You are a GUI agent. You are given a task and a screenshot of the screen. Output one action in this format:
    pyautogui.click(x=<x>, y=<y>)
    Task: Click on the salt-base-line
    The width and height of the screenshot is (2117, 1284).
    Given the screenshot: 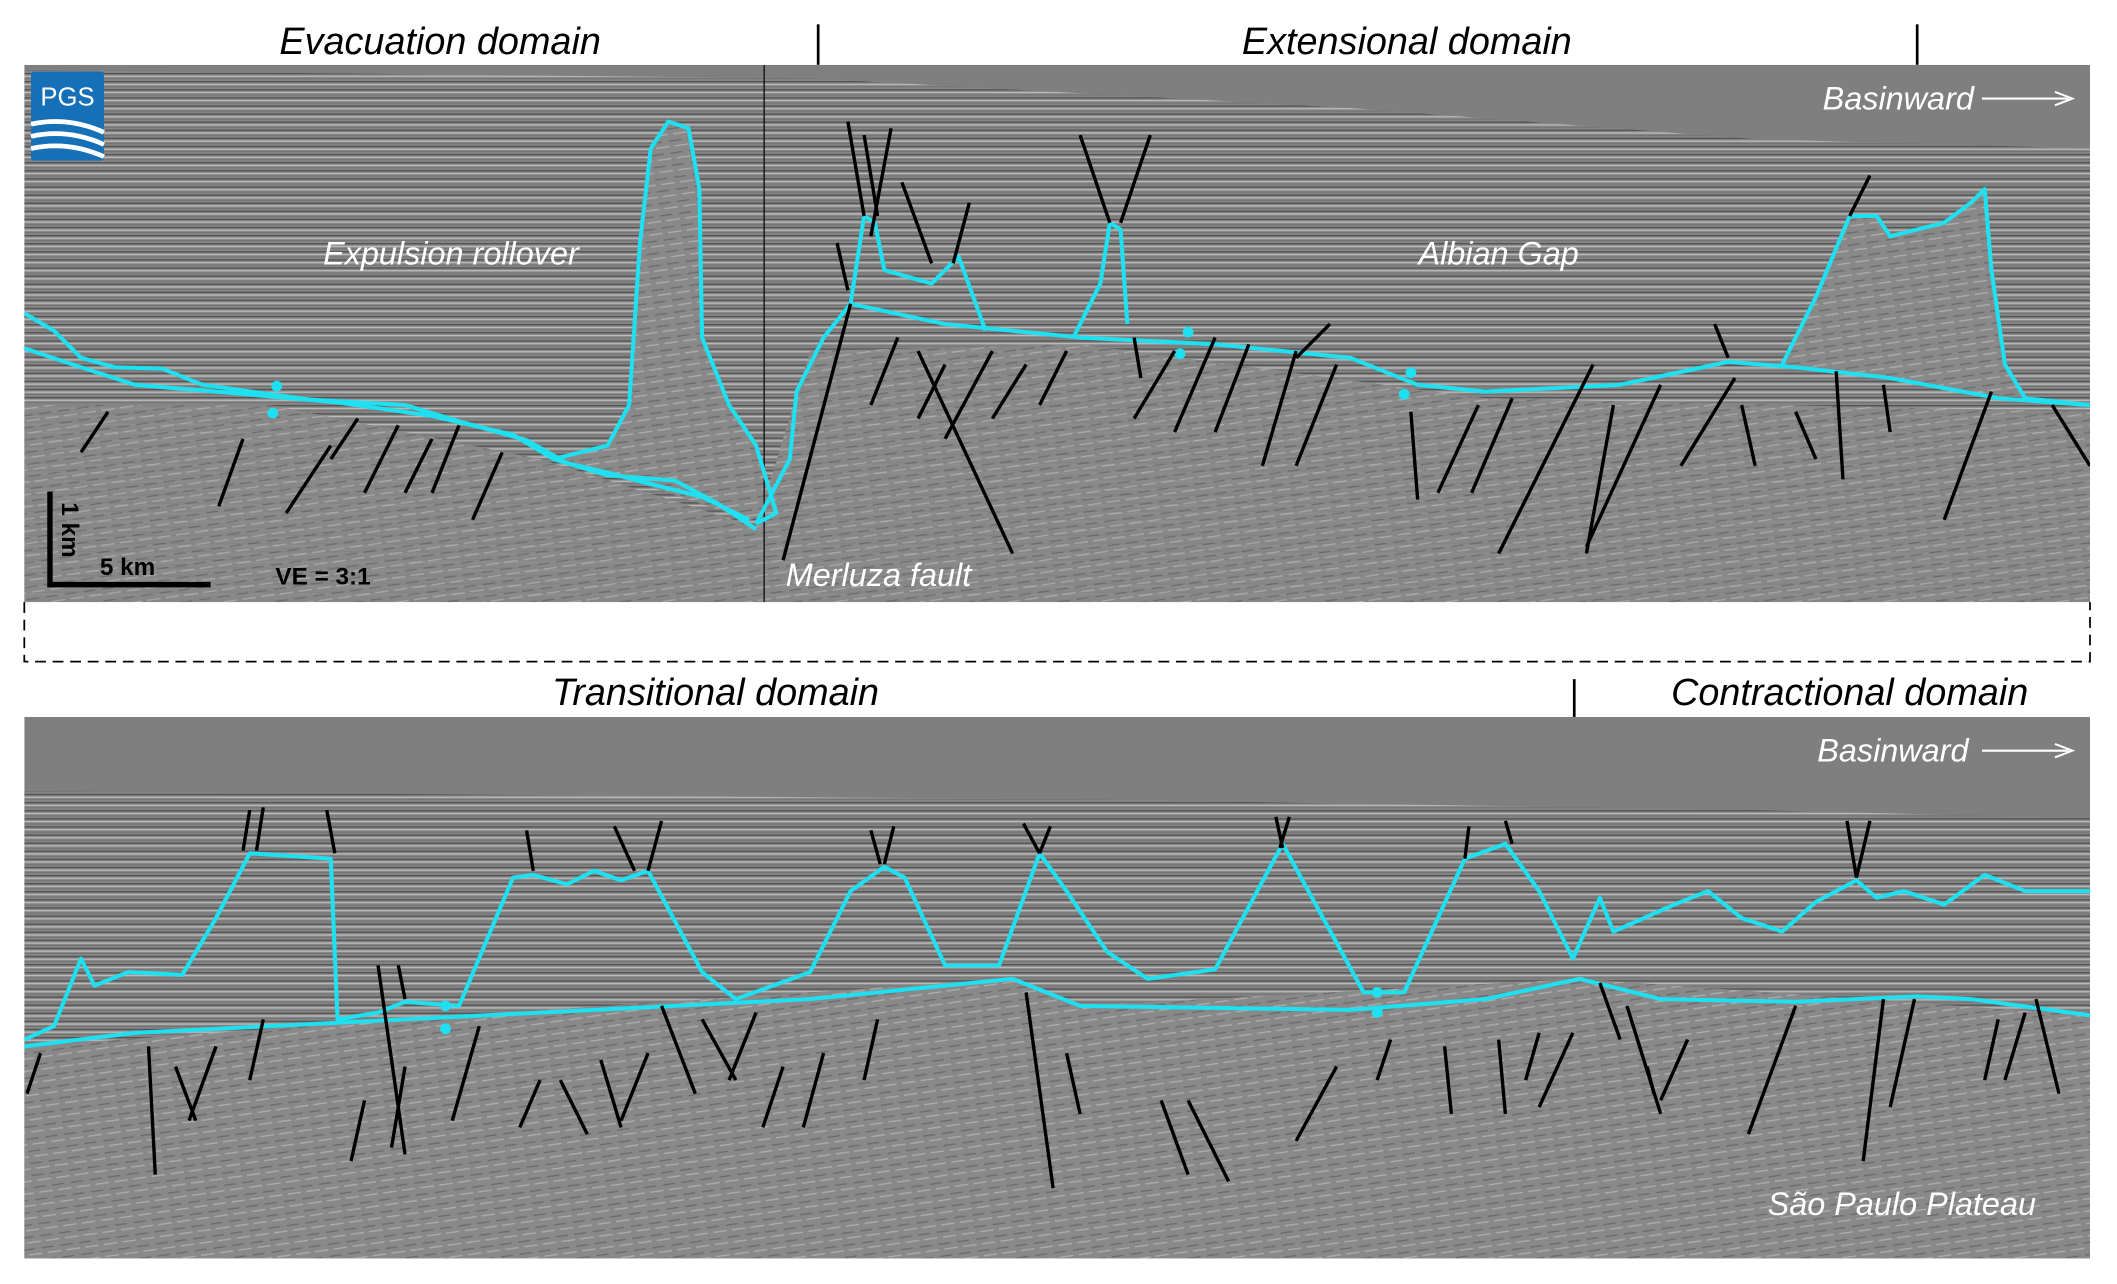 What is the action you would take?
    pyautogui.click(x=391, y=438)
    